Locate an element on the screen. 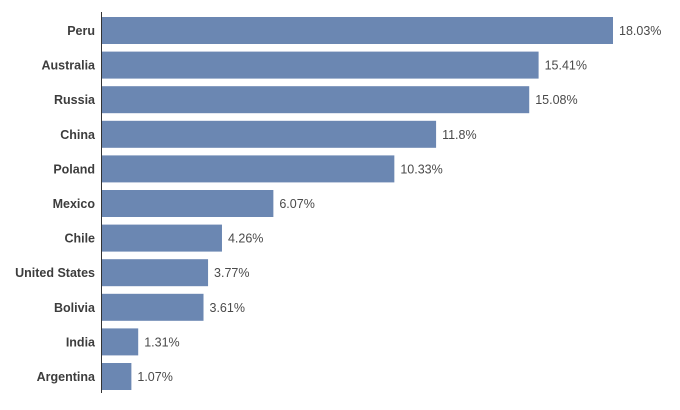  value-label-peru: 18.03% is located at coordinates (640, 31).